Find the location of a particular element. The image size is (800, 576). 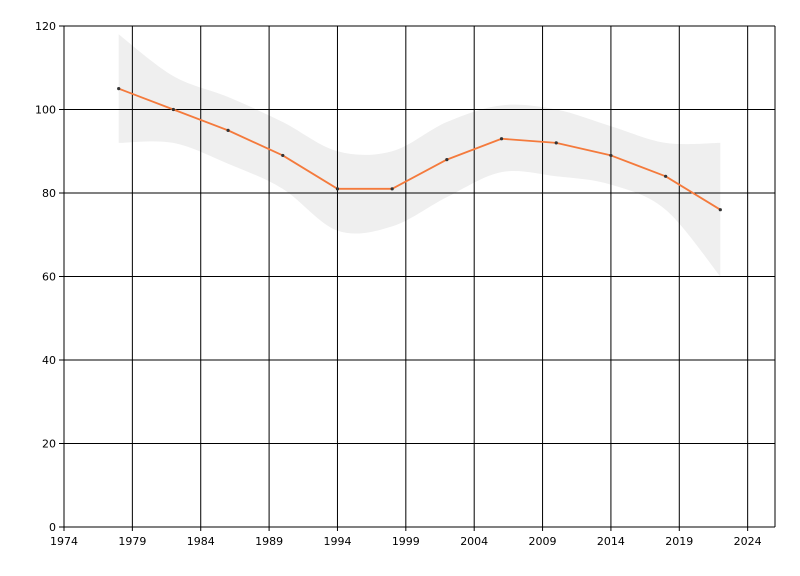

x-tick-label: 1994 is located at coordinates (337, 541).